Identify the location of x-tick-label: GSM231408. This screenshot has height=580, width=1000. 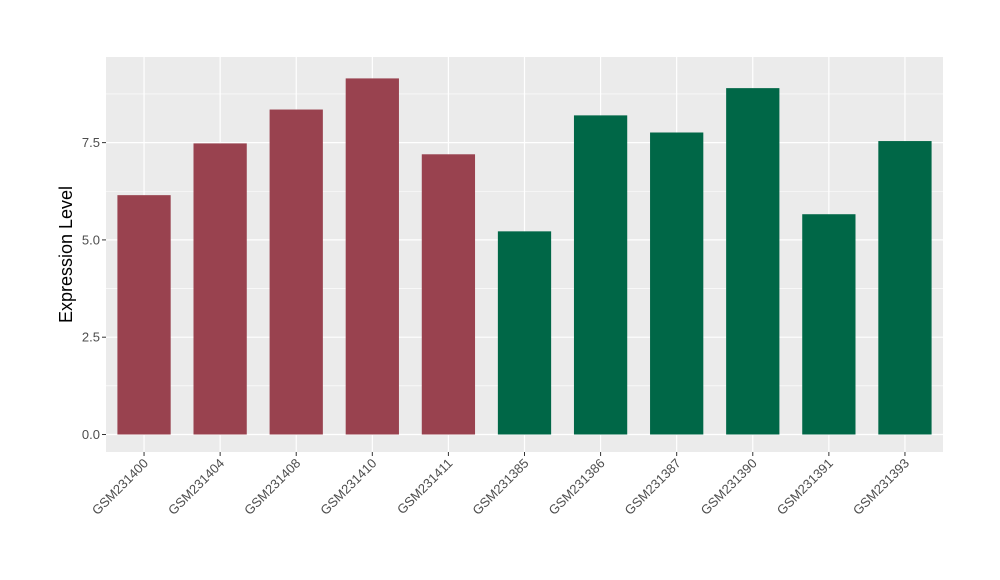
(272, 487).